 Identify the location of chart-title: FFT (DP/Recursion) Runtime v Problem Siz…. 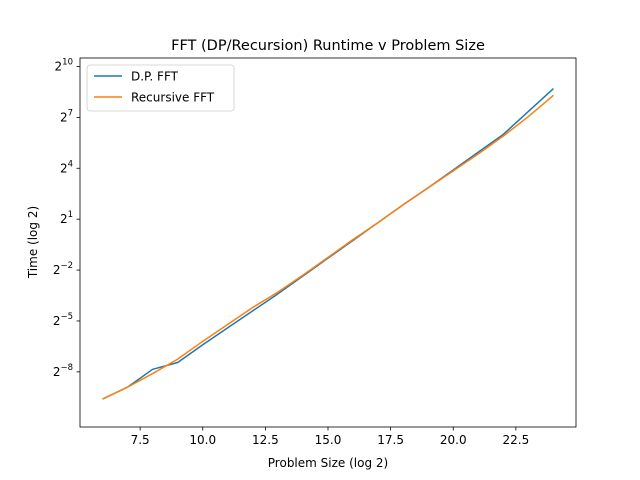
(328, 46).